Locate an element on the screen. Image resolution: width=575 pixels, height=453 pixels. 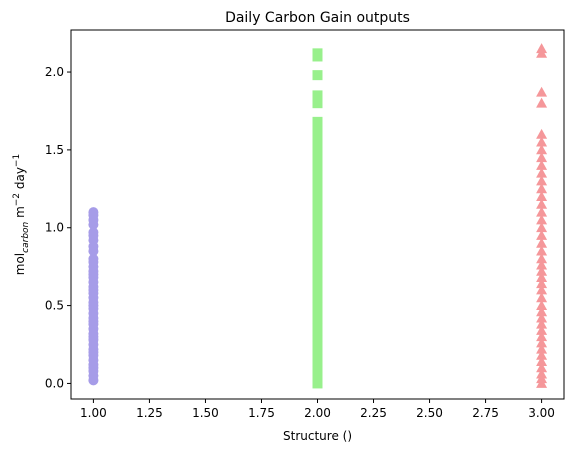
y-tick-label: 1.0 is located at coordinates (54, 228).